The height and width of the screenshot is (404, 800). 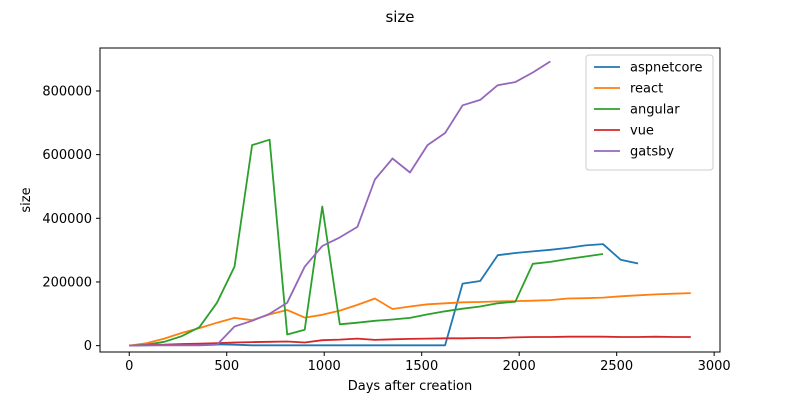 What do you see at coordinates (26, 199) in the screenshot?
I see `y-axis-label: size` at bounding box center [26, 199].